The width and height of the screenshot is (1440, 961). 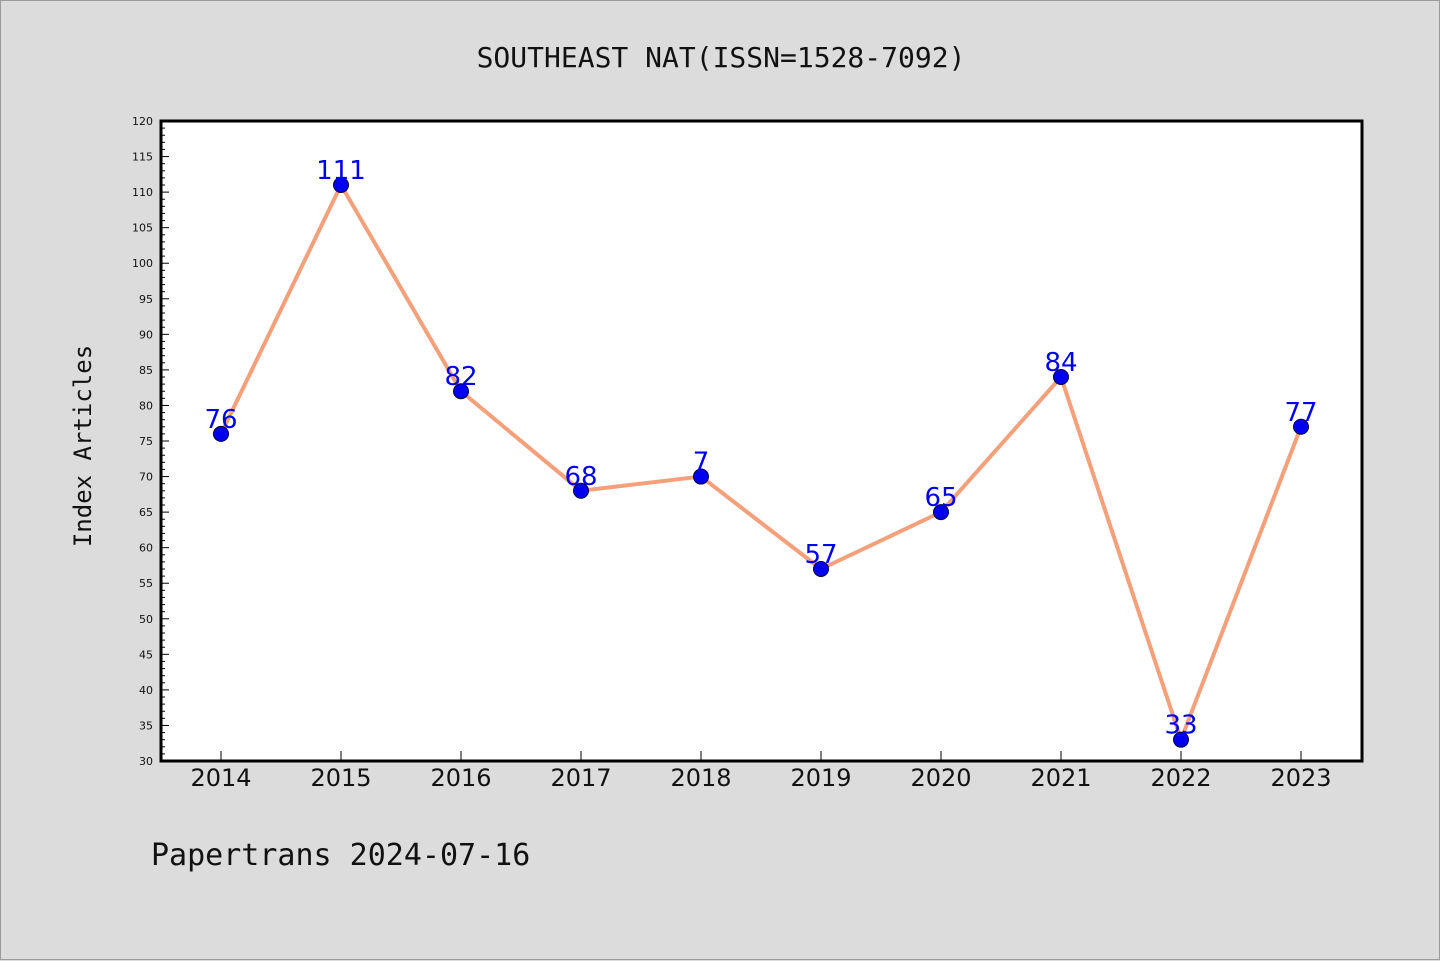 What do you see at coordinates (142, 263) in the screenshot?
I see `y-tick-label: 100` at bounding box center [142, 263].